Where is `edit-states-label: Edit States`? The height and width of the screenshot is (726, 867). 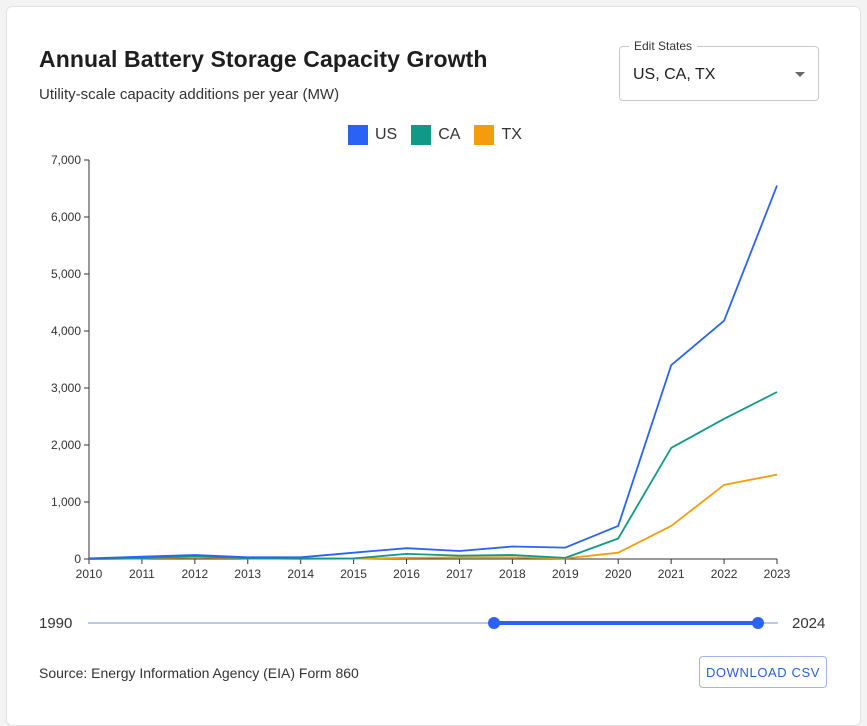
edit-states-label: Edit States is located at coordinates (663, 46).